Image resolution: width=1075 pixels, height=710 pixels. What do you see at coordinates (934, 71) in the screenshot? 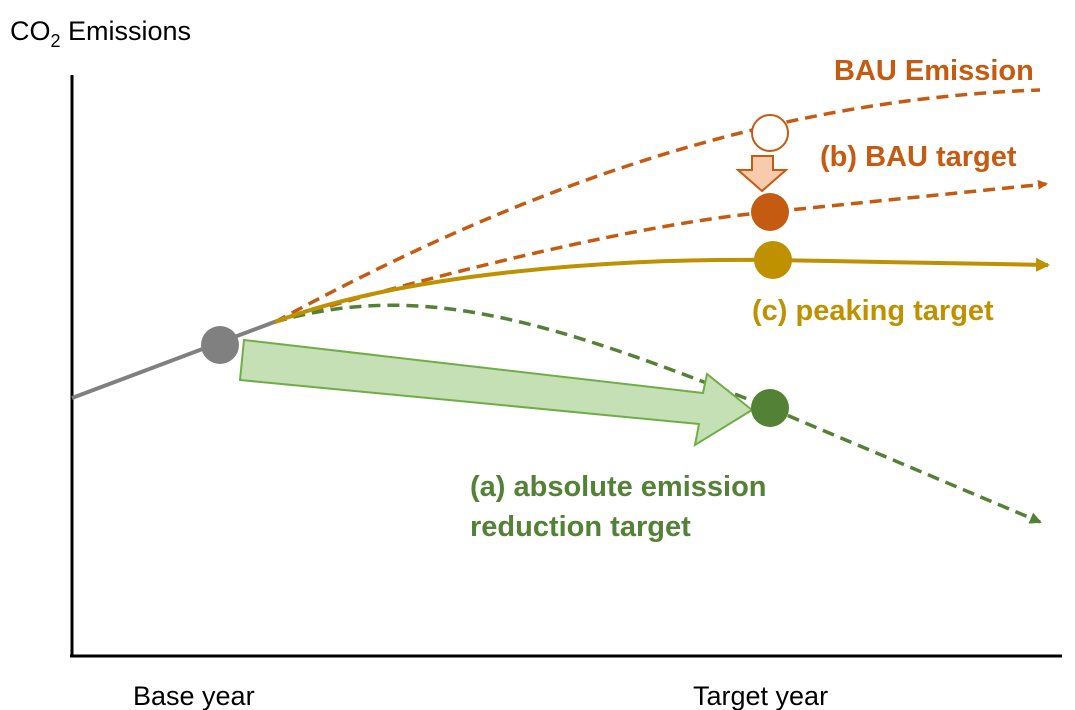
I see `bau-label: BAU Emission` at bounding box center [934, 71].